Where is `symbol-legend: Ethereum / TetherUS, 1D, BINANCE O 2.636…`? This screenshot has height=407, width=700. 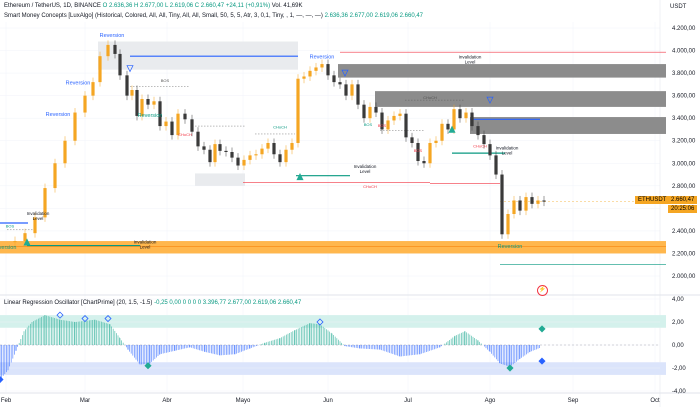 symbol-legend: Ethereum / TetherUS, 1D, BINANCE O 2.636… is located at coordinates (153, 6).